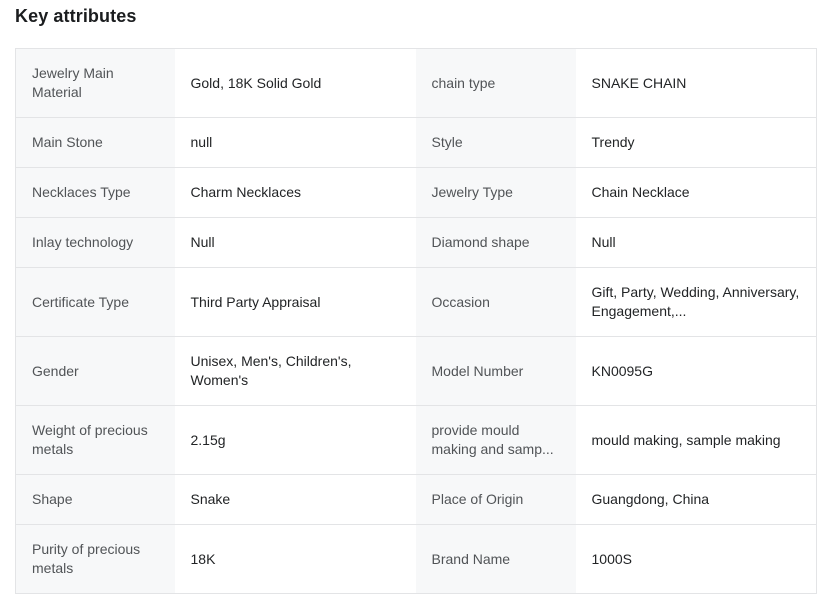 This screenshot has height=607, width=832. Describe the element at coordinates (95, 192) in the screenshot. I see `attr-label: Necklaces Type` at that location.